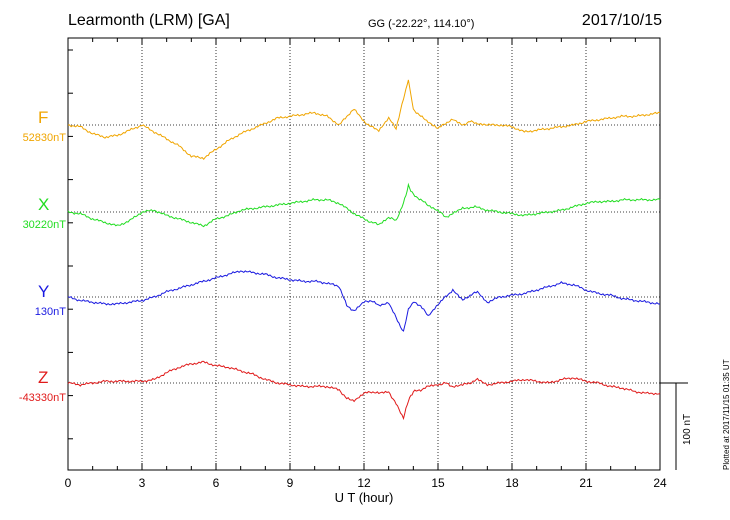 This screenshot has width=730, height=520. Describe the element at coordinates (687, 429) in the screenshot. I see `scale-bar-label: 100 nT` at that location.